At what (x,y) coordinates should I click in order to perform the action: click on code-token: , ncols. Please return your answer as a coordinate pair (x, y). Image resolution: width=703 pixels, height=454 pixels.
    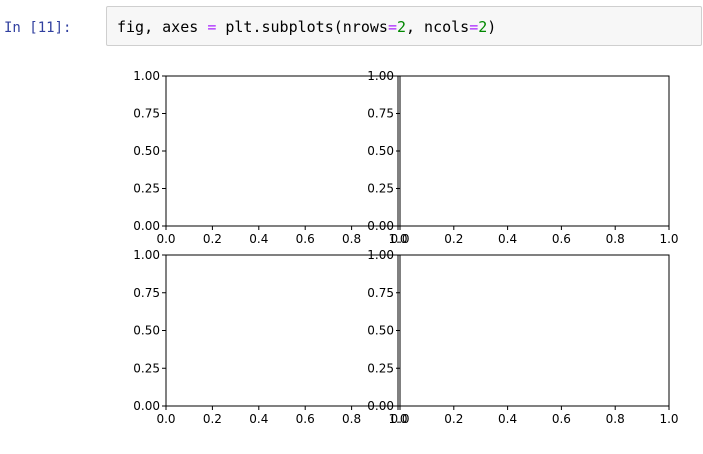
    Looking at the image, I should click on (438, 27).